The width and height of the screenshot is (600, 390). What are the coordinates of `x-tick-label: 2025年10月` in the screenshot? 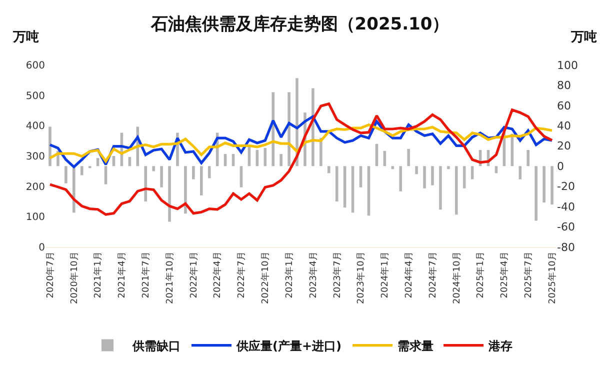 It's located at (552, 278).